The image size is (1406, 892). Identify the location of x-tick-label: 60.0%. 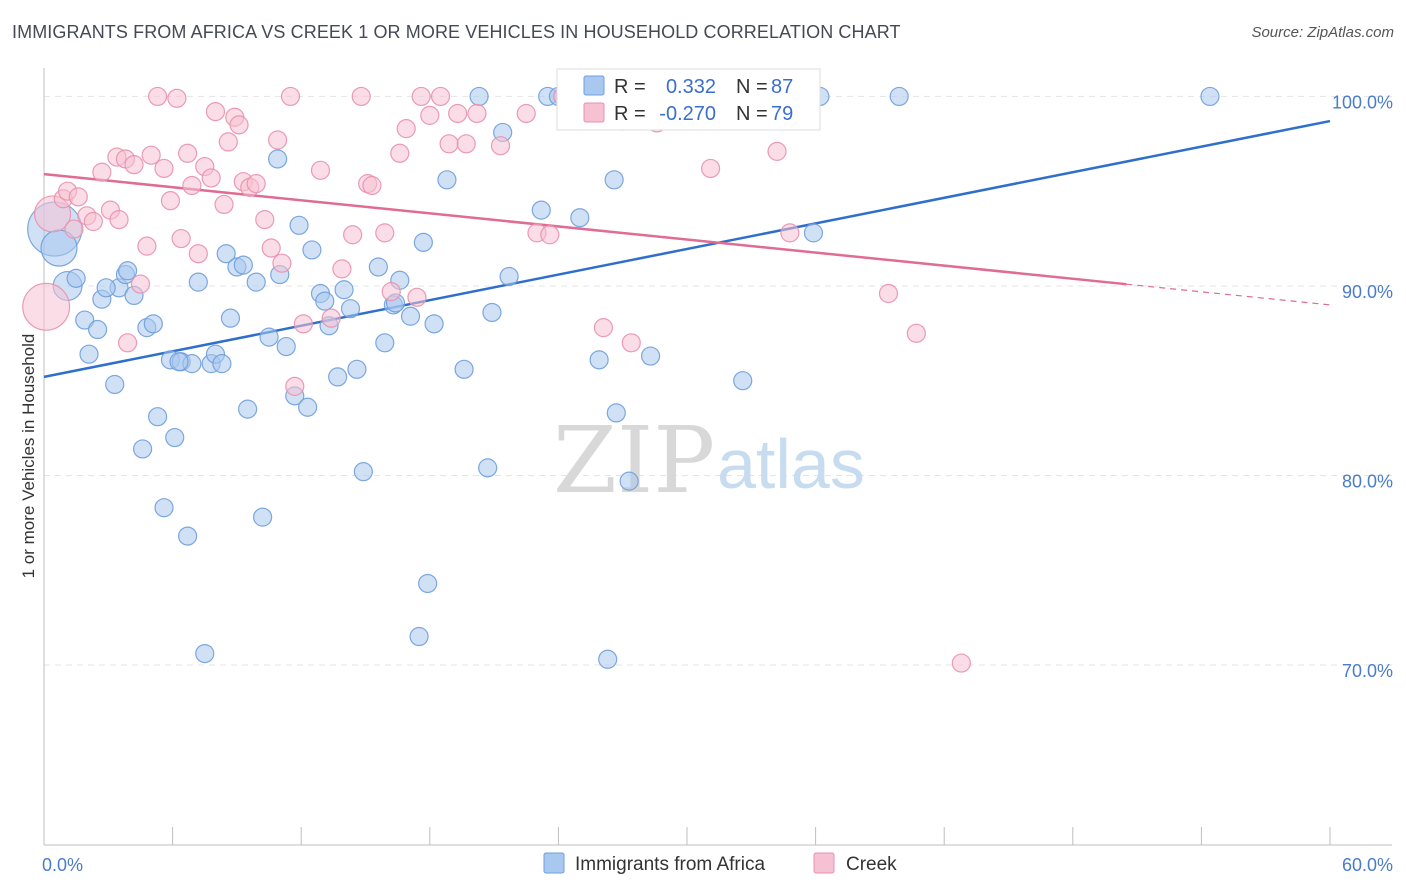
(1367, 865).